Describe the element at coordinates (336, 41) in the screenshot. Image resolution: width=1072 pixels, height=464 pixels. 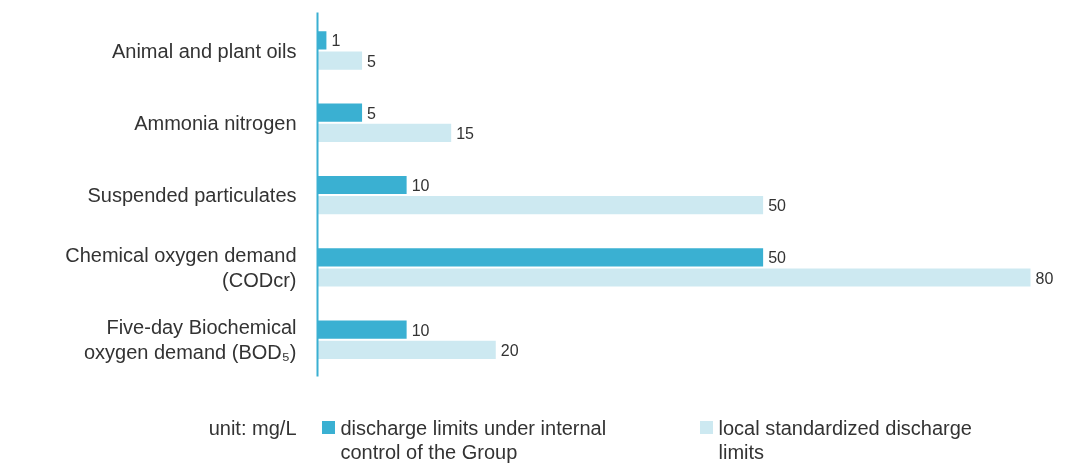
I see `data-label: 1` at that location.